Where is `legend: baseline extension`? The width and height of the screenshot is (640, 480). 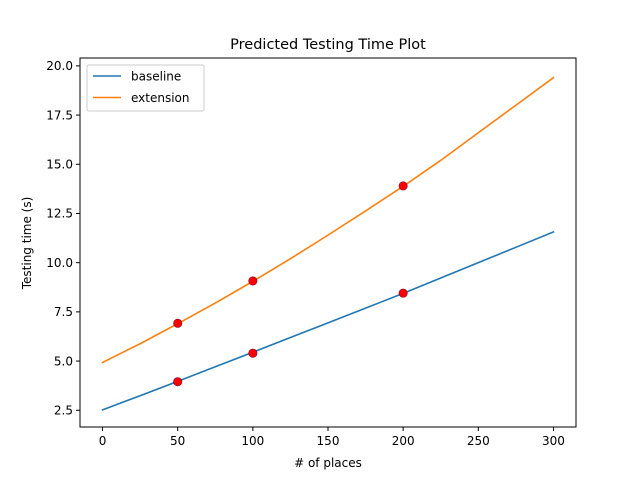 legend: baseline extension is located at coordinates (145, 88).